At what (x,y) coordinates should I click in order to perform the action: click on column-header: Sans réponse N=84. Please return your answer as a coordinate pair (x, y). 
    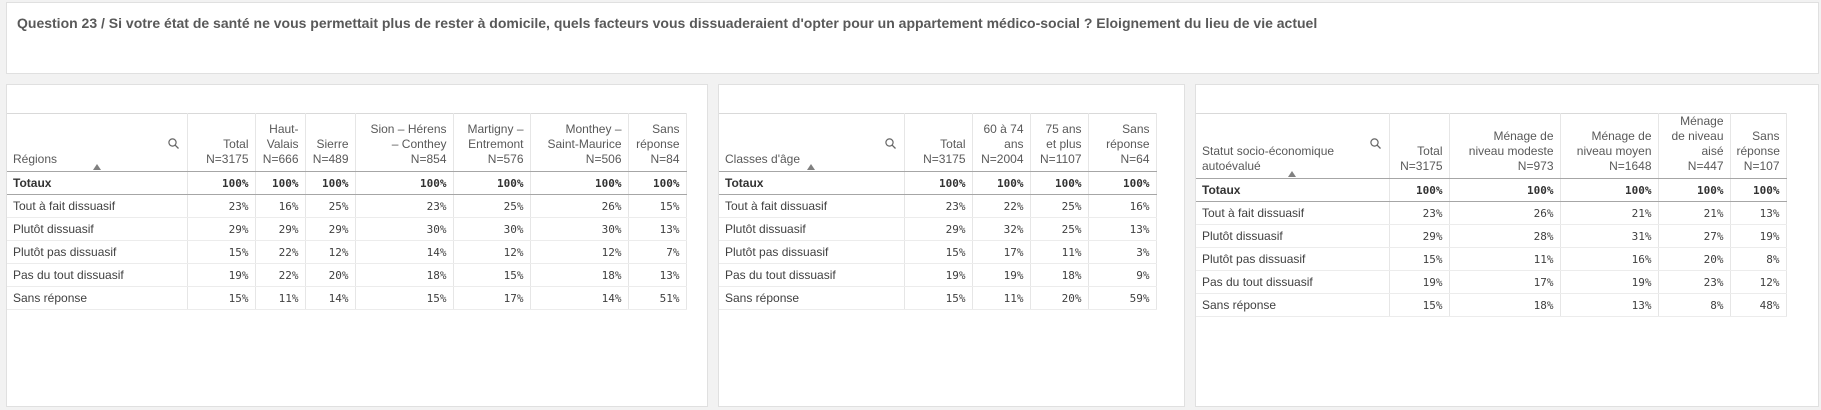
    Looking at the image, I should click on (657, 142).